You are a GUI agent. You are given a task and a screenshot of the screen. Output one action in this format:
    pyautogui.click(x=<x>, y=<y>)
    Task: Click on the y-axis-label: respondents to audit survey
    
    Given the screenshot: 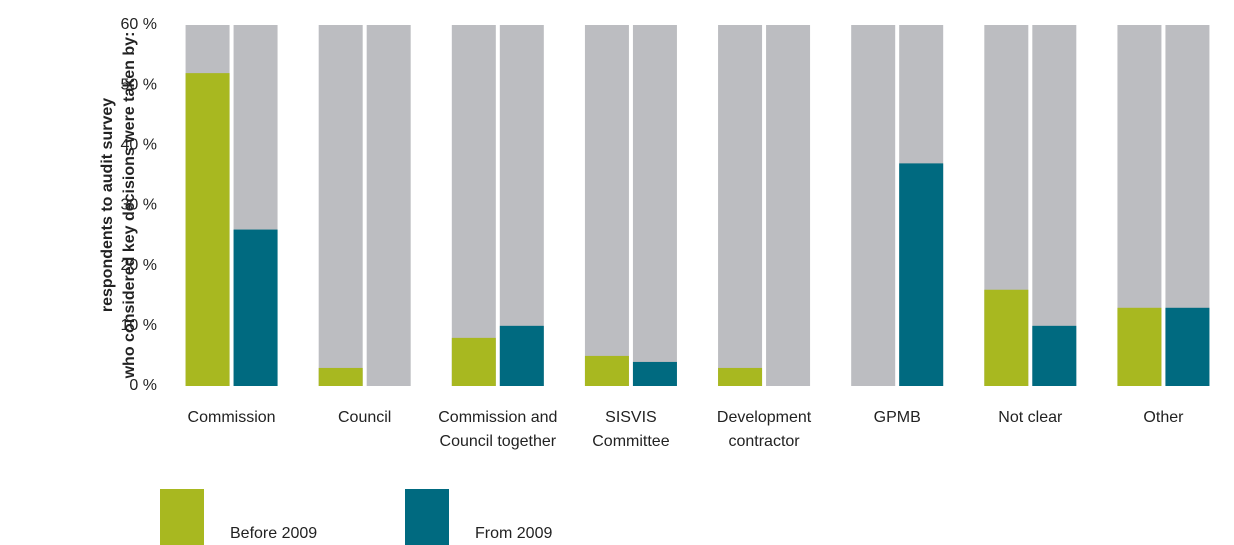 What is the action you would take?
    pyautogui.click(x=107, y=205)
    